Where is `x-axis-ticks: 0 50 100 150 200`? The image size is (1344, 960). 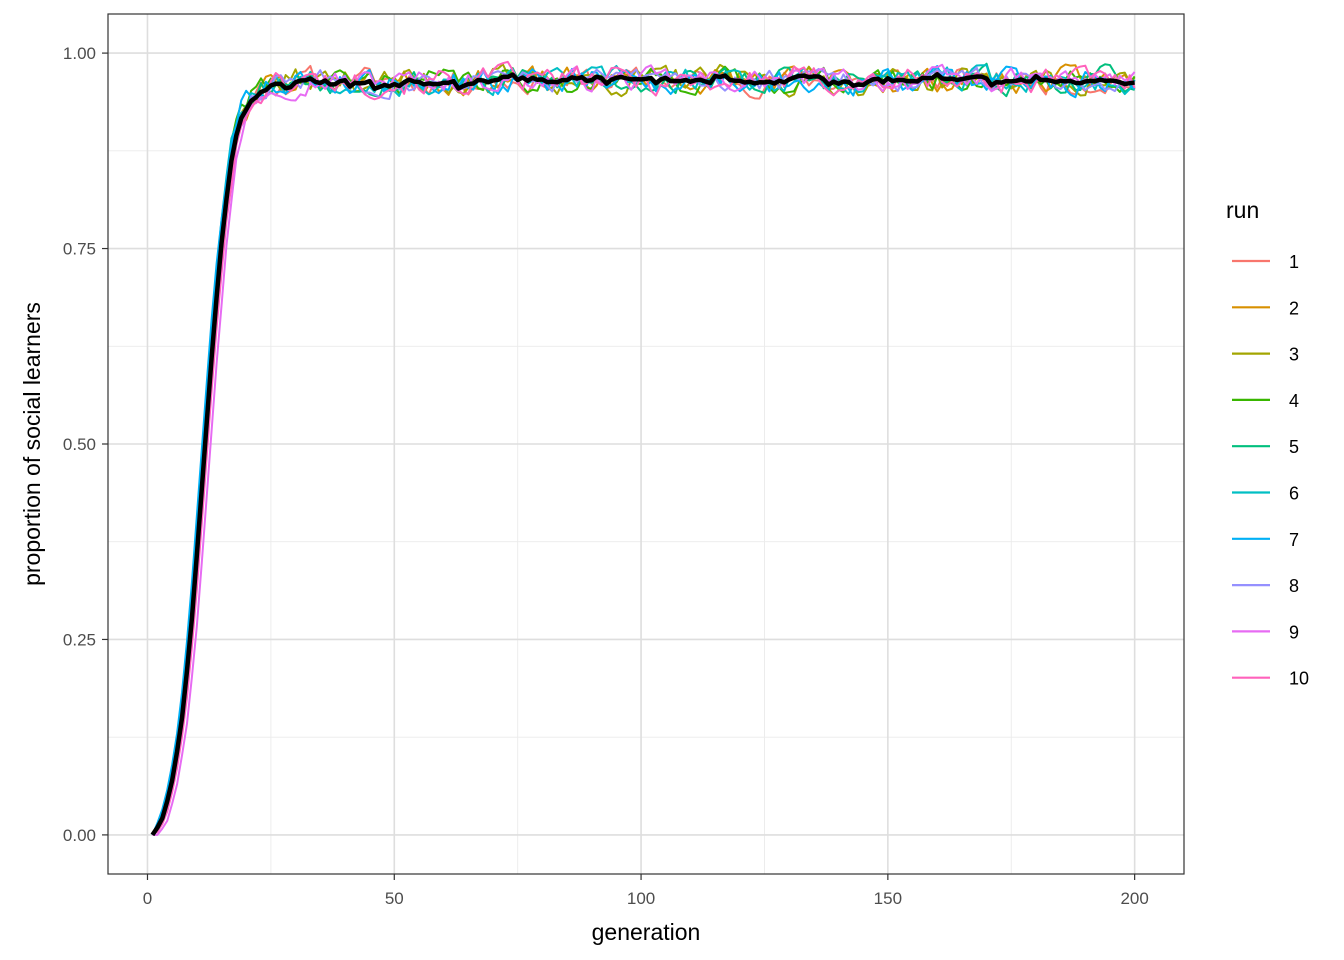
x-axis-ticks: 0 50 100 150 200 is located at coordinates (646, 891).